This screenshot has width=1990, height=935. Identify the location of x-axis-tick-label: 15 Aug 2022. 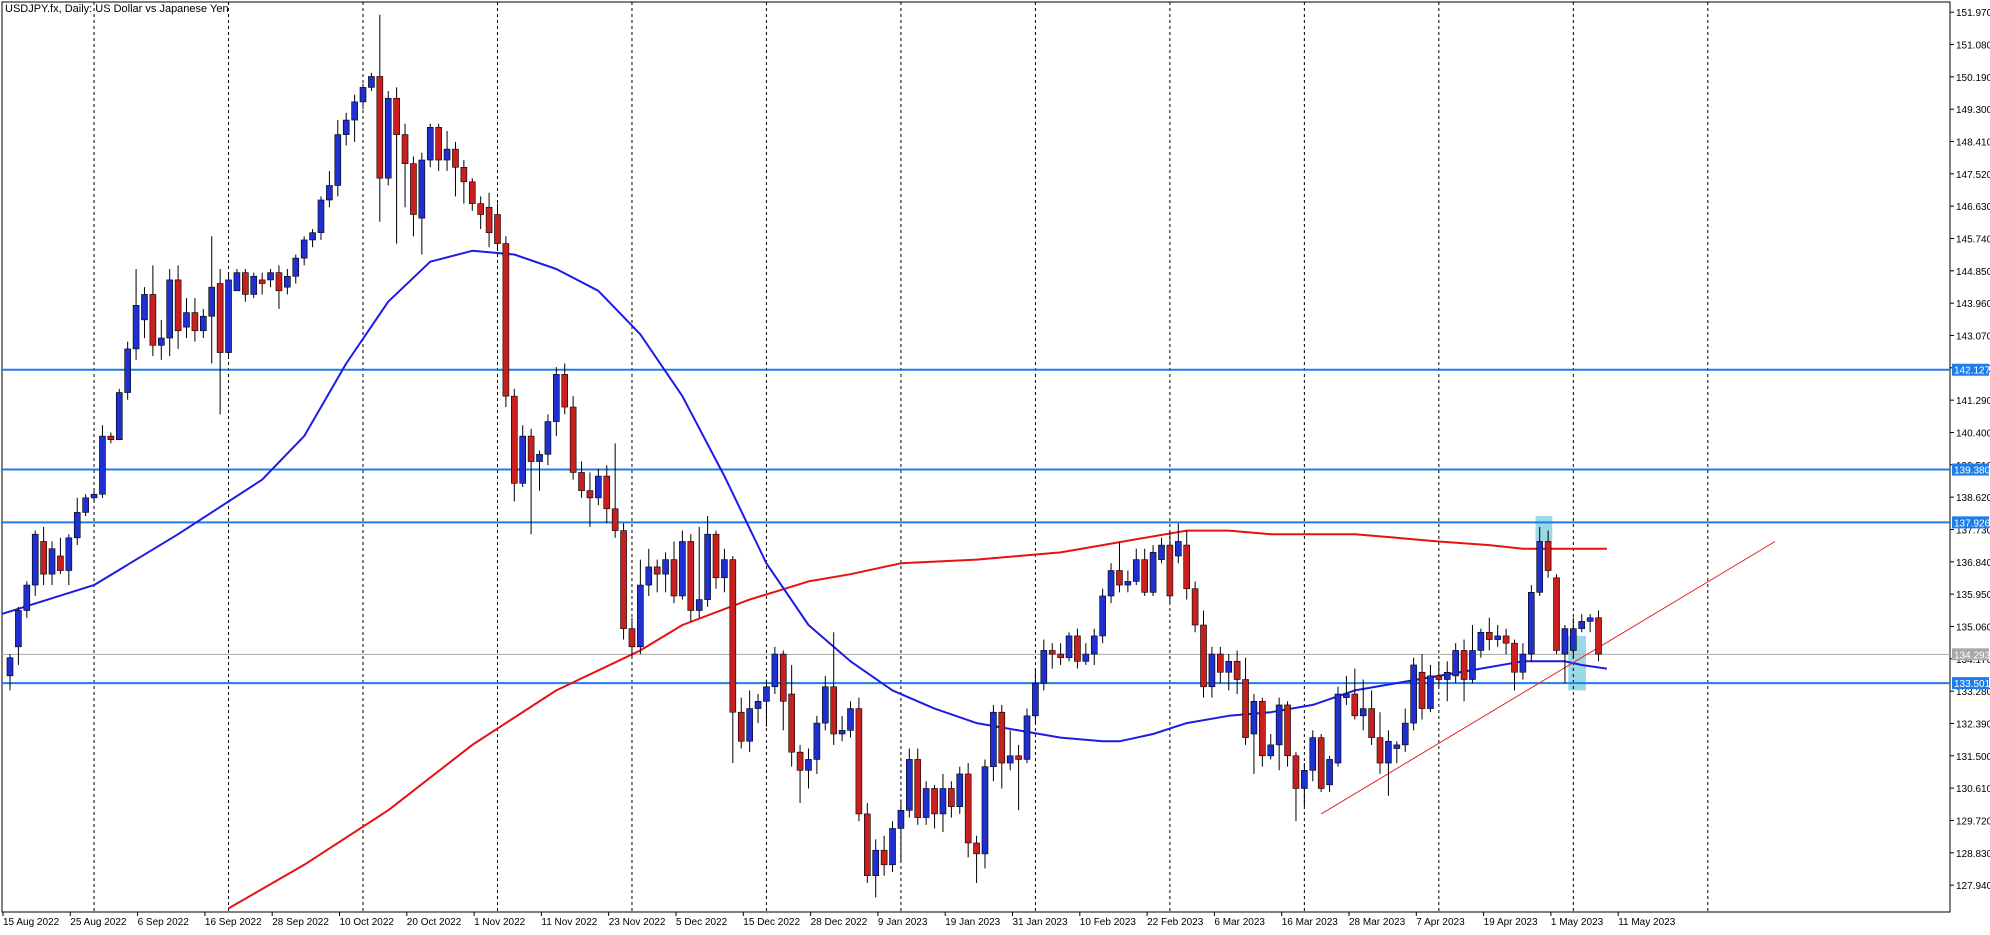
(31, 922).